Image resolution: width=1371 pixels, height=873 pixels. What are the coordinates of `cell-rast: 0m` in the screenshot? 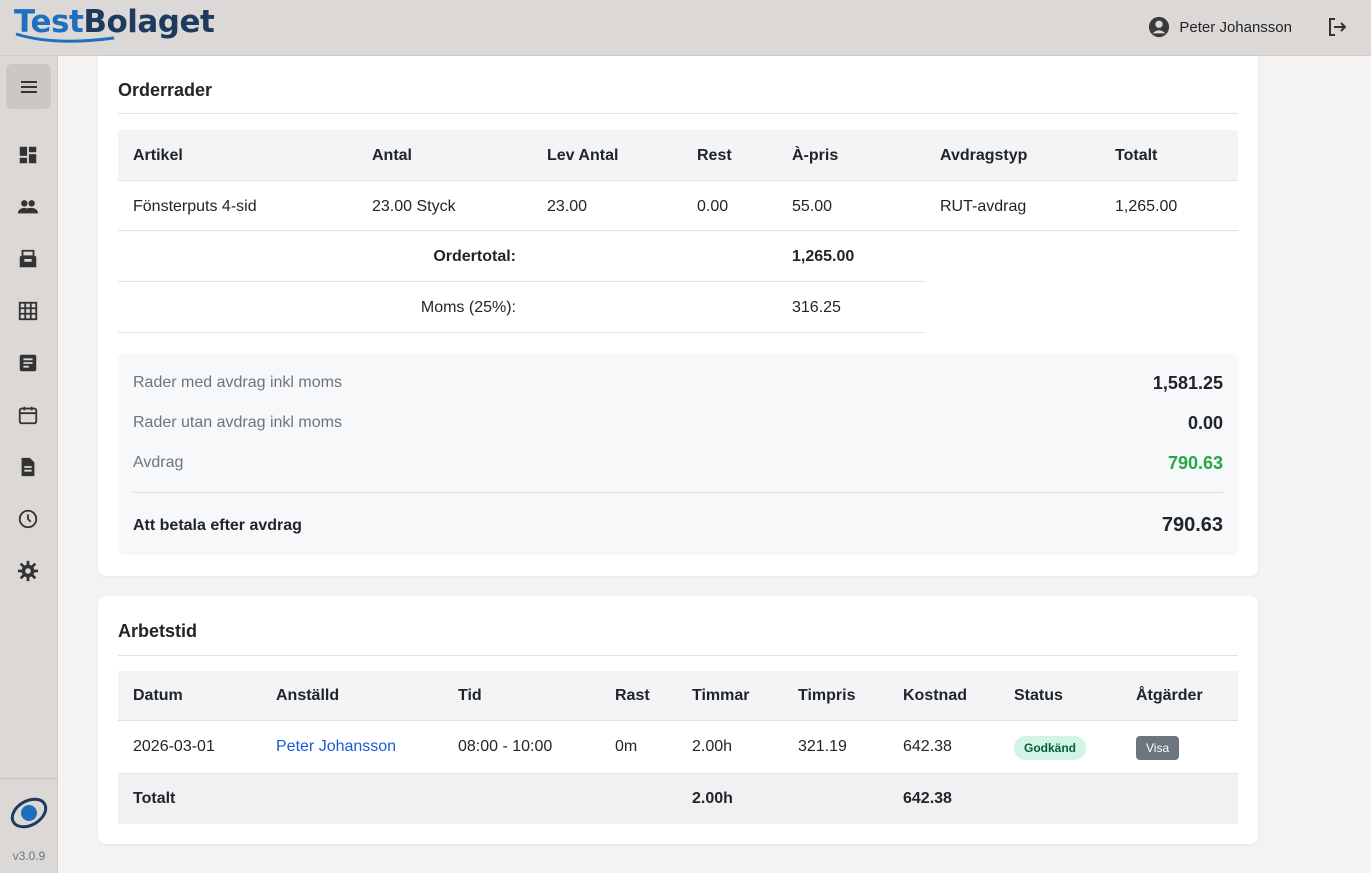 It's located at (626, 746).